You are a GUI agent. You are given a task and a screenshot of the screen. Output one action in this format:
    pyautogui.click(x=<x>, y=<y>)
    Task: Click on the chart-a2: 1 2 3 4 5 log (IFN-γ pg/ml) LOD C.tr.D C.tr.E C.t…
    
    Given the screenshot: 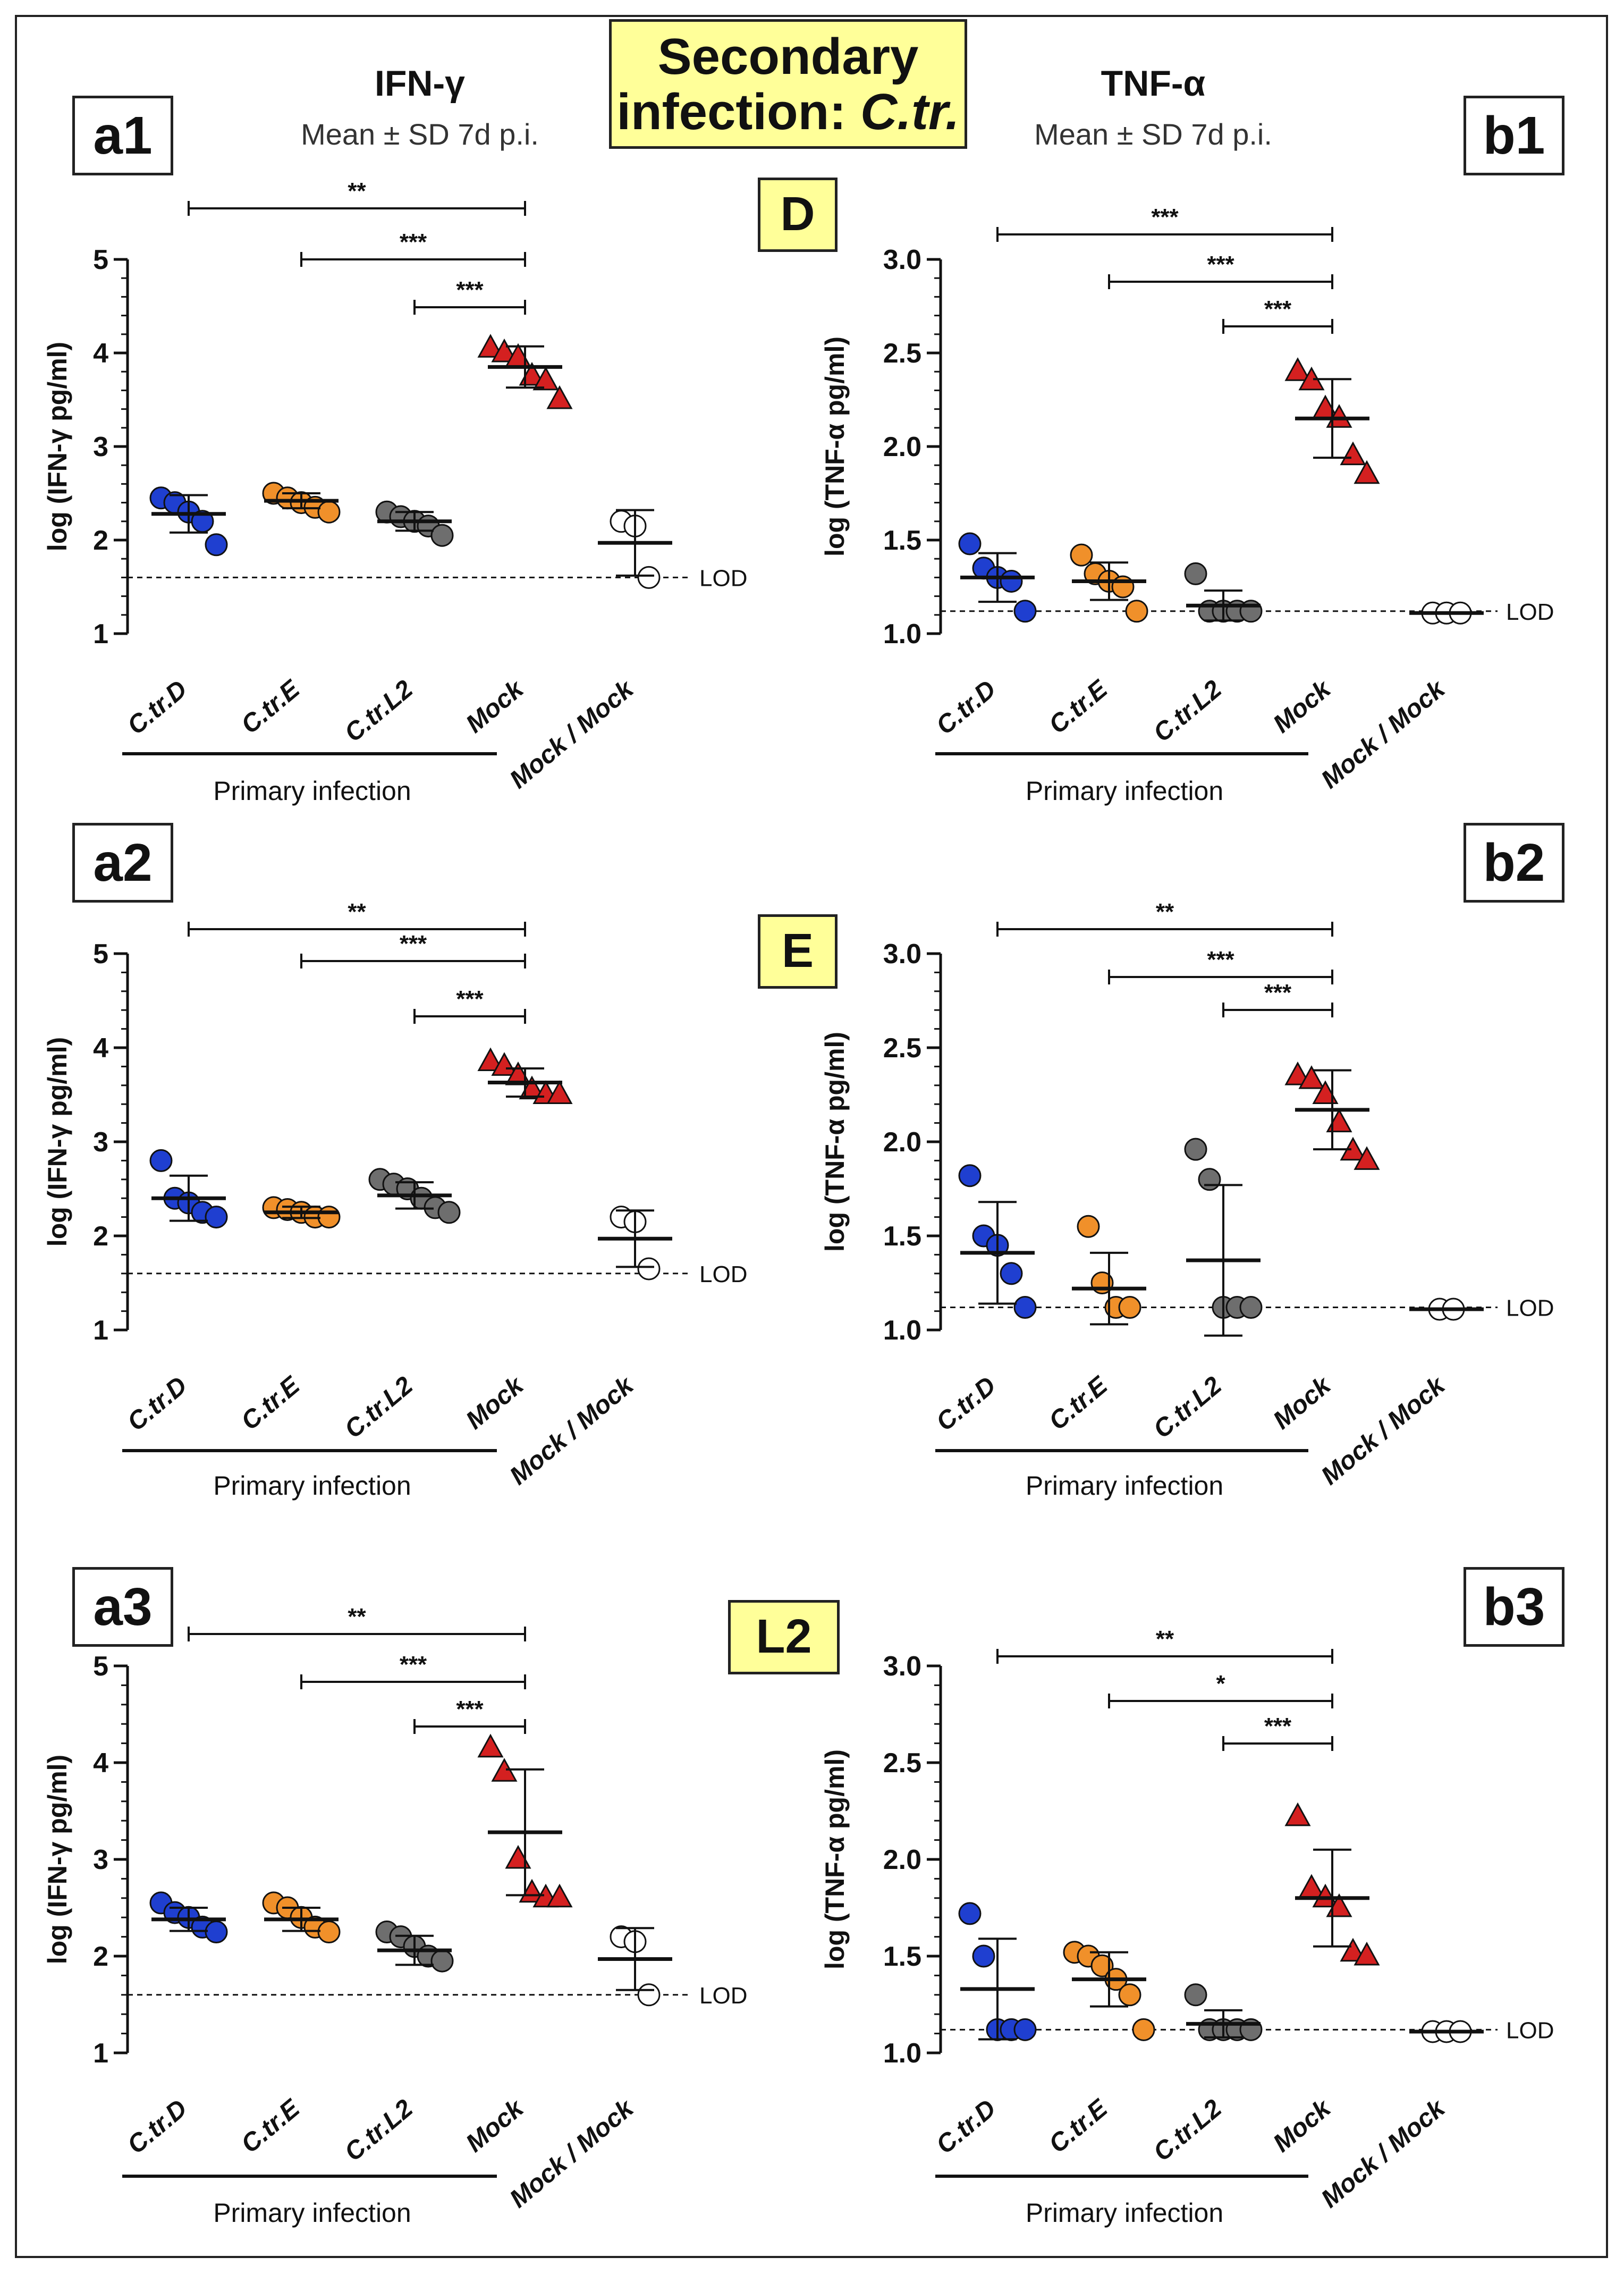 What is the action you would take?
    pyautogui.click(x=395, y=1200)
    